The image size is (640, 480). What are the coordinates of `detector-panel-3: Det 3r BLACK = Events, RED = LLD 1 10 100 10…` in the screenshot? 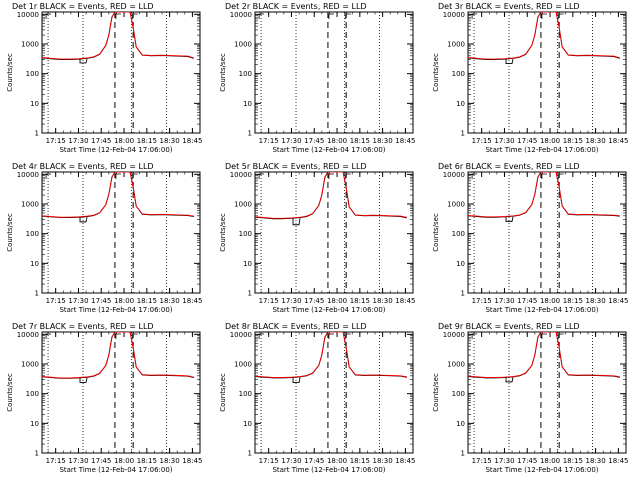 It's located at (532, 80).